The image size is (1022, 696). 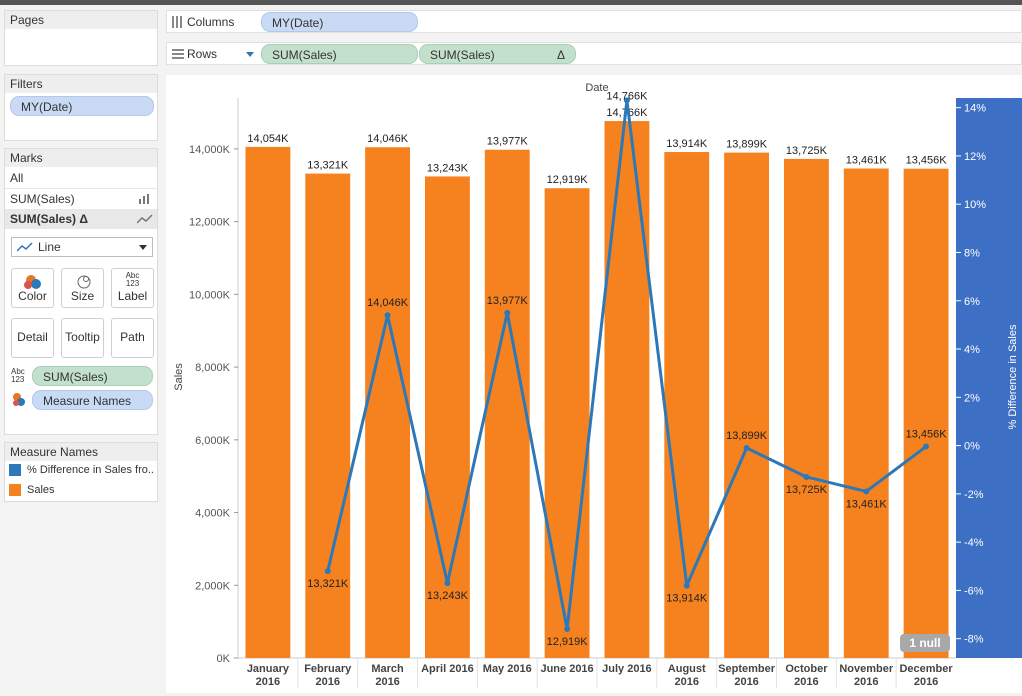 What do you see at coordinates (81, 20) in the screenshot?
I see `pages-title: Pages` at bounding box center [81, 20].